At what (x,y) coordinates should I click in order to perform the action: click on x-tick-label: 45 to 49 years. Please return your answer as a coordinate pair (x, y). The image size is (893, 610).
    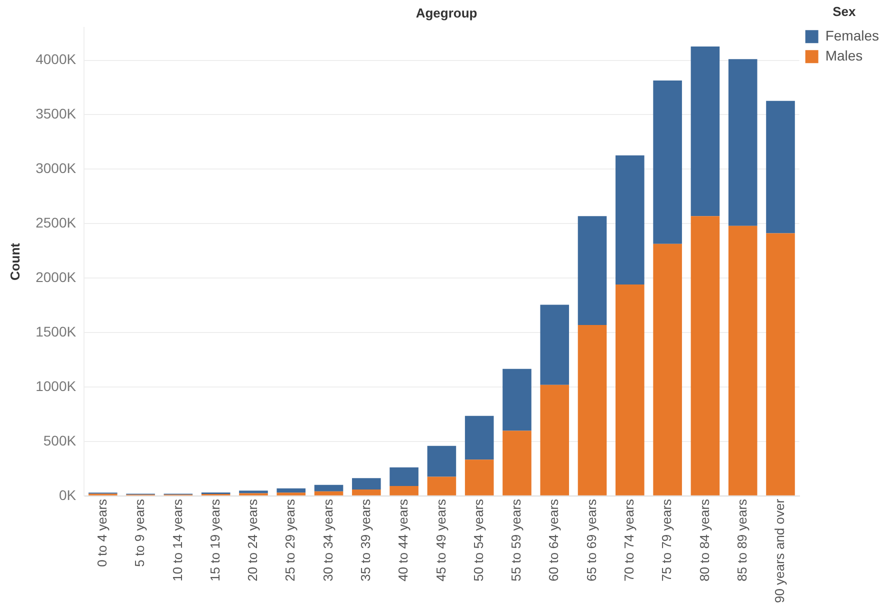
    Looking at the image, I should click on (440, 540).